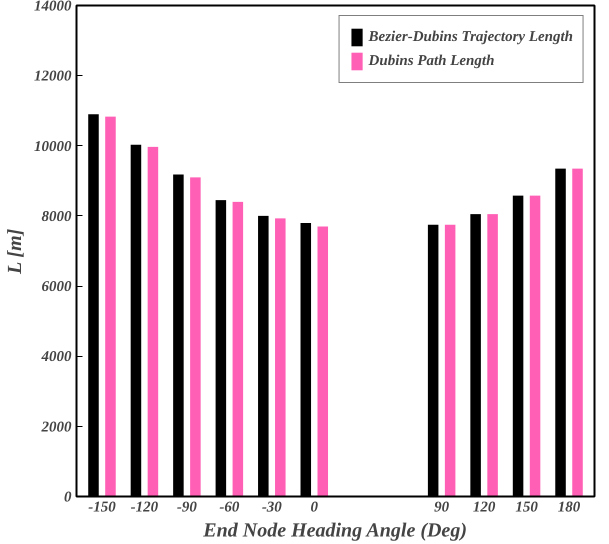  I want to click on y-tick-label: 2000, so click(56, 427).